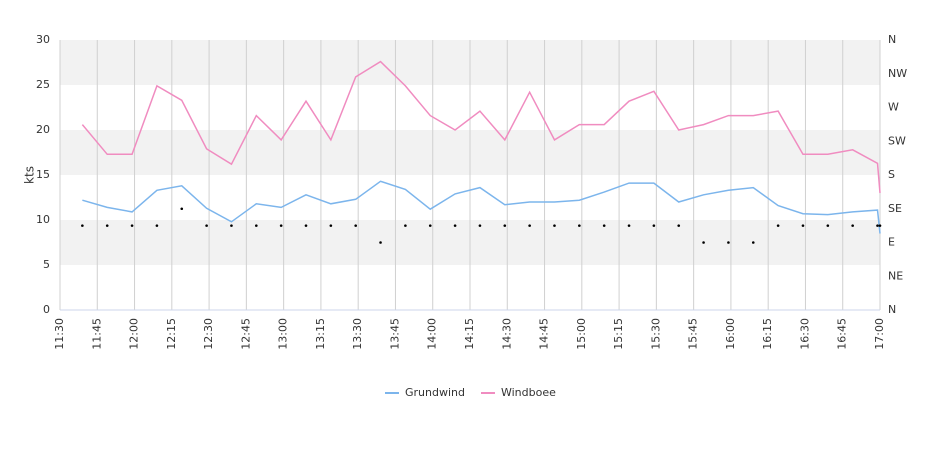  Describe the element at coordinates (30, 175) in the screenshot. I see `y-axis-label: kts` at that location.